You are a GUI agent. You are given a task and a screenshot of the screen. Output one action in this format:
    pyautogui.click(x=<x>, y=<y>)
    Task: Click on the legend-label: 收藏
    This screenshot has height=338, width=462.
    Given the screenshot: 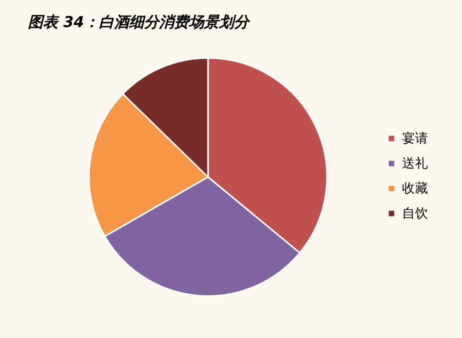 What is the action you would take?
    pyautogui.click(x=415, y=188)
    